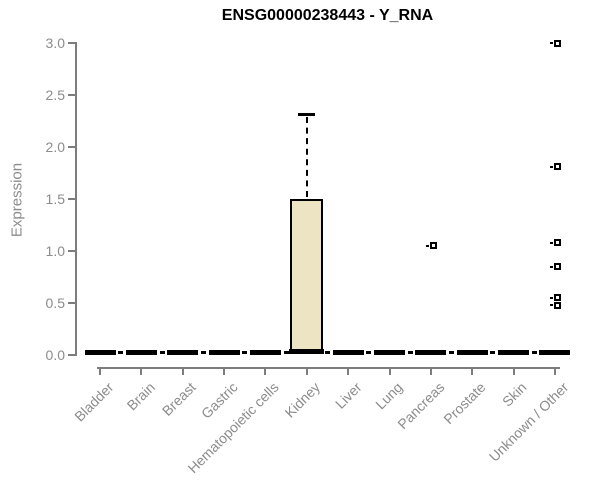 This screenshot has height=500, width=600. What do you see at coordinates (302, 400) in the screenshot?
I see `x-tick-label: Kidney` at bounding box center [302, 400].